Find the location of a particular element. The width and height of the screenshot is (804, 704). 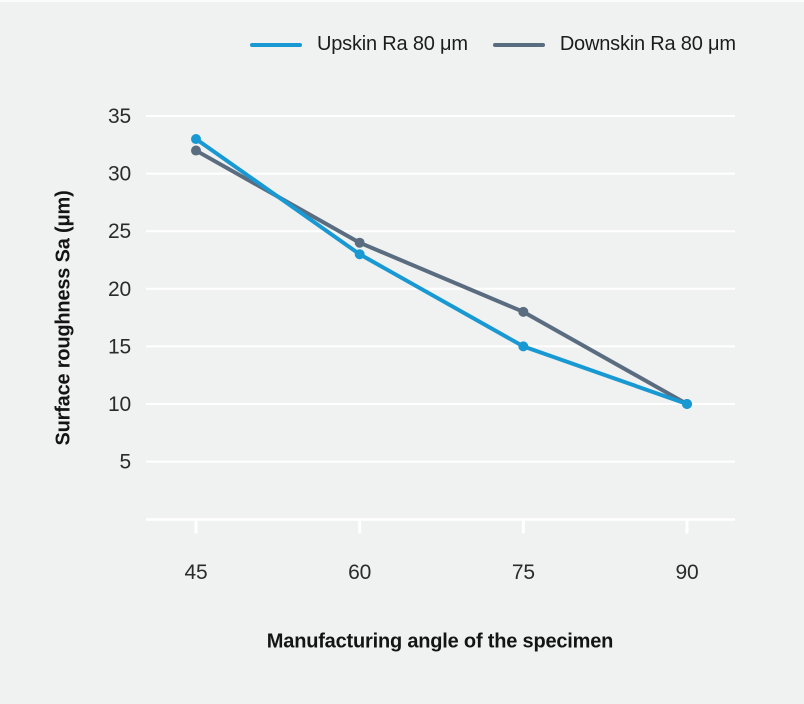

legend-swatch-downskin is located at coordinates (518, 44).